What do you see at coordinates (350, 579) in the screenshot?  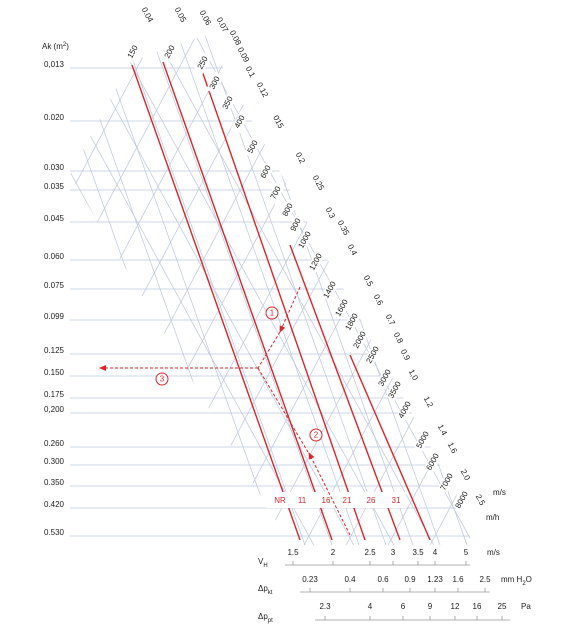 I see `scale-label: 0.4` at bounding box center [350, 579].